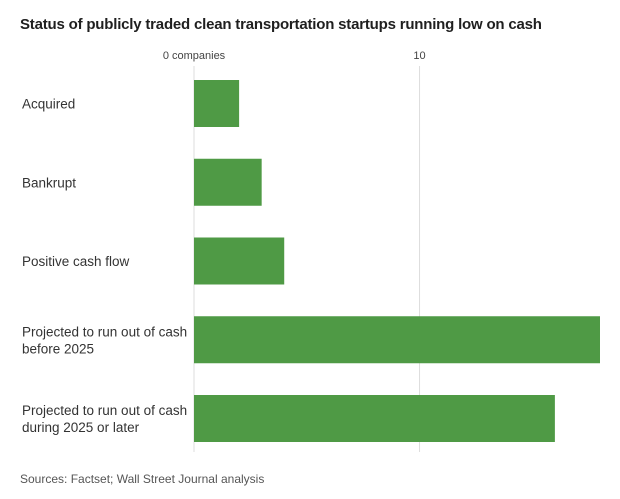 This screenshot has width=620, height=499. Describe the element at coordinates (419, 56) in the screenshot. I see `x-tick-label: 10` at that location.